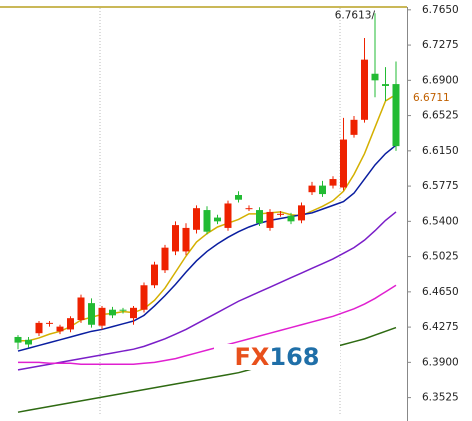  I want to click on y-tick-label: 6.7275, so click(440, 45).